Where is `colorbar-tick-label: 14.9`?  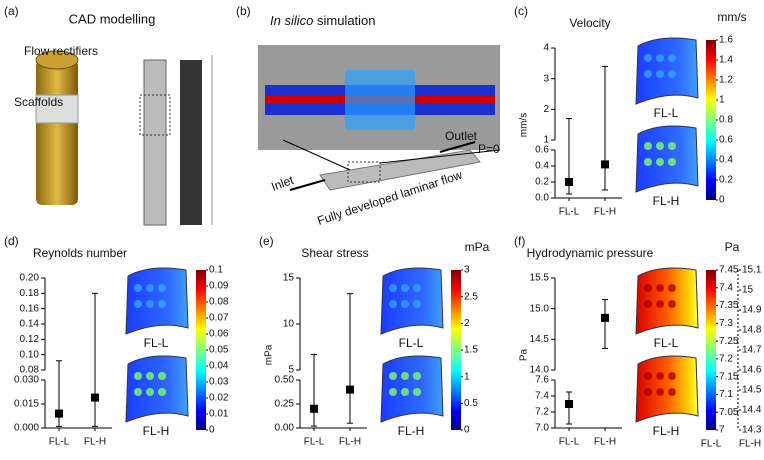
colorbar-tick-label: 14.9 is located at coordinates (752, 310).